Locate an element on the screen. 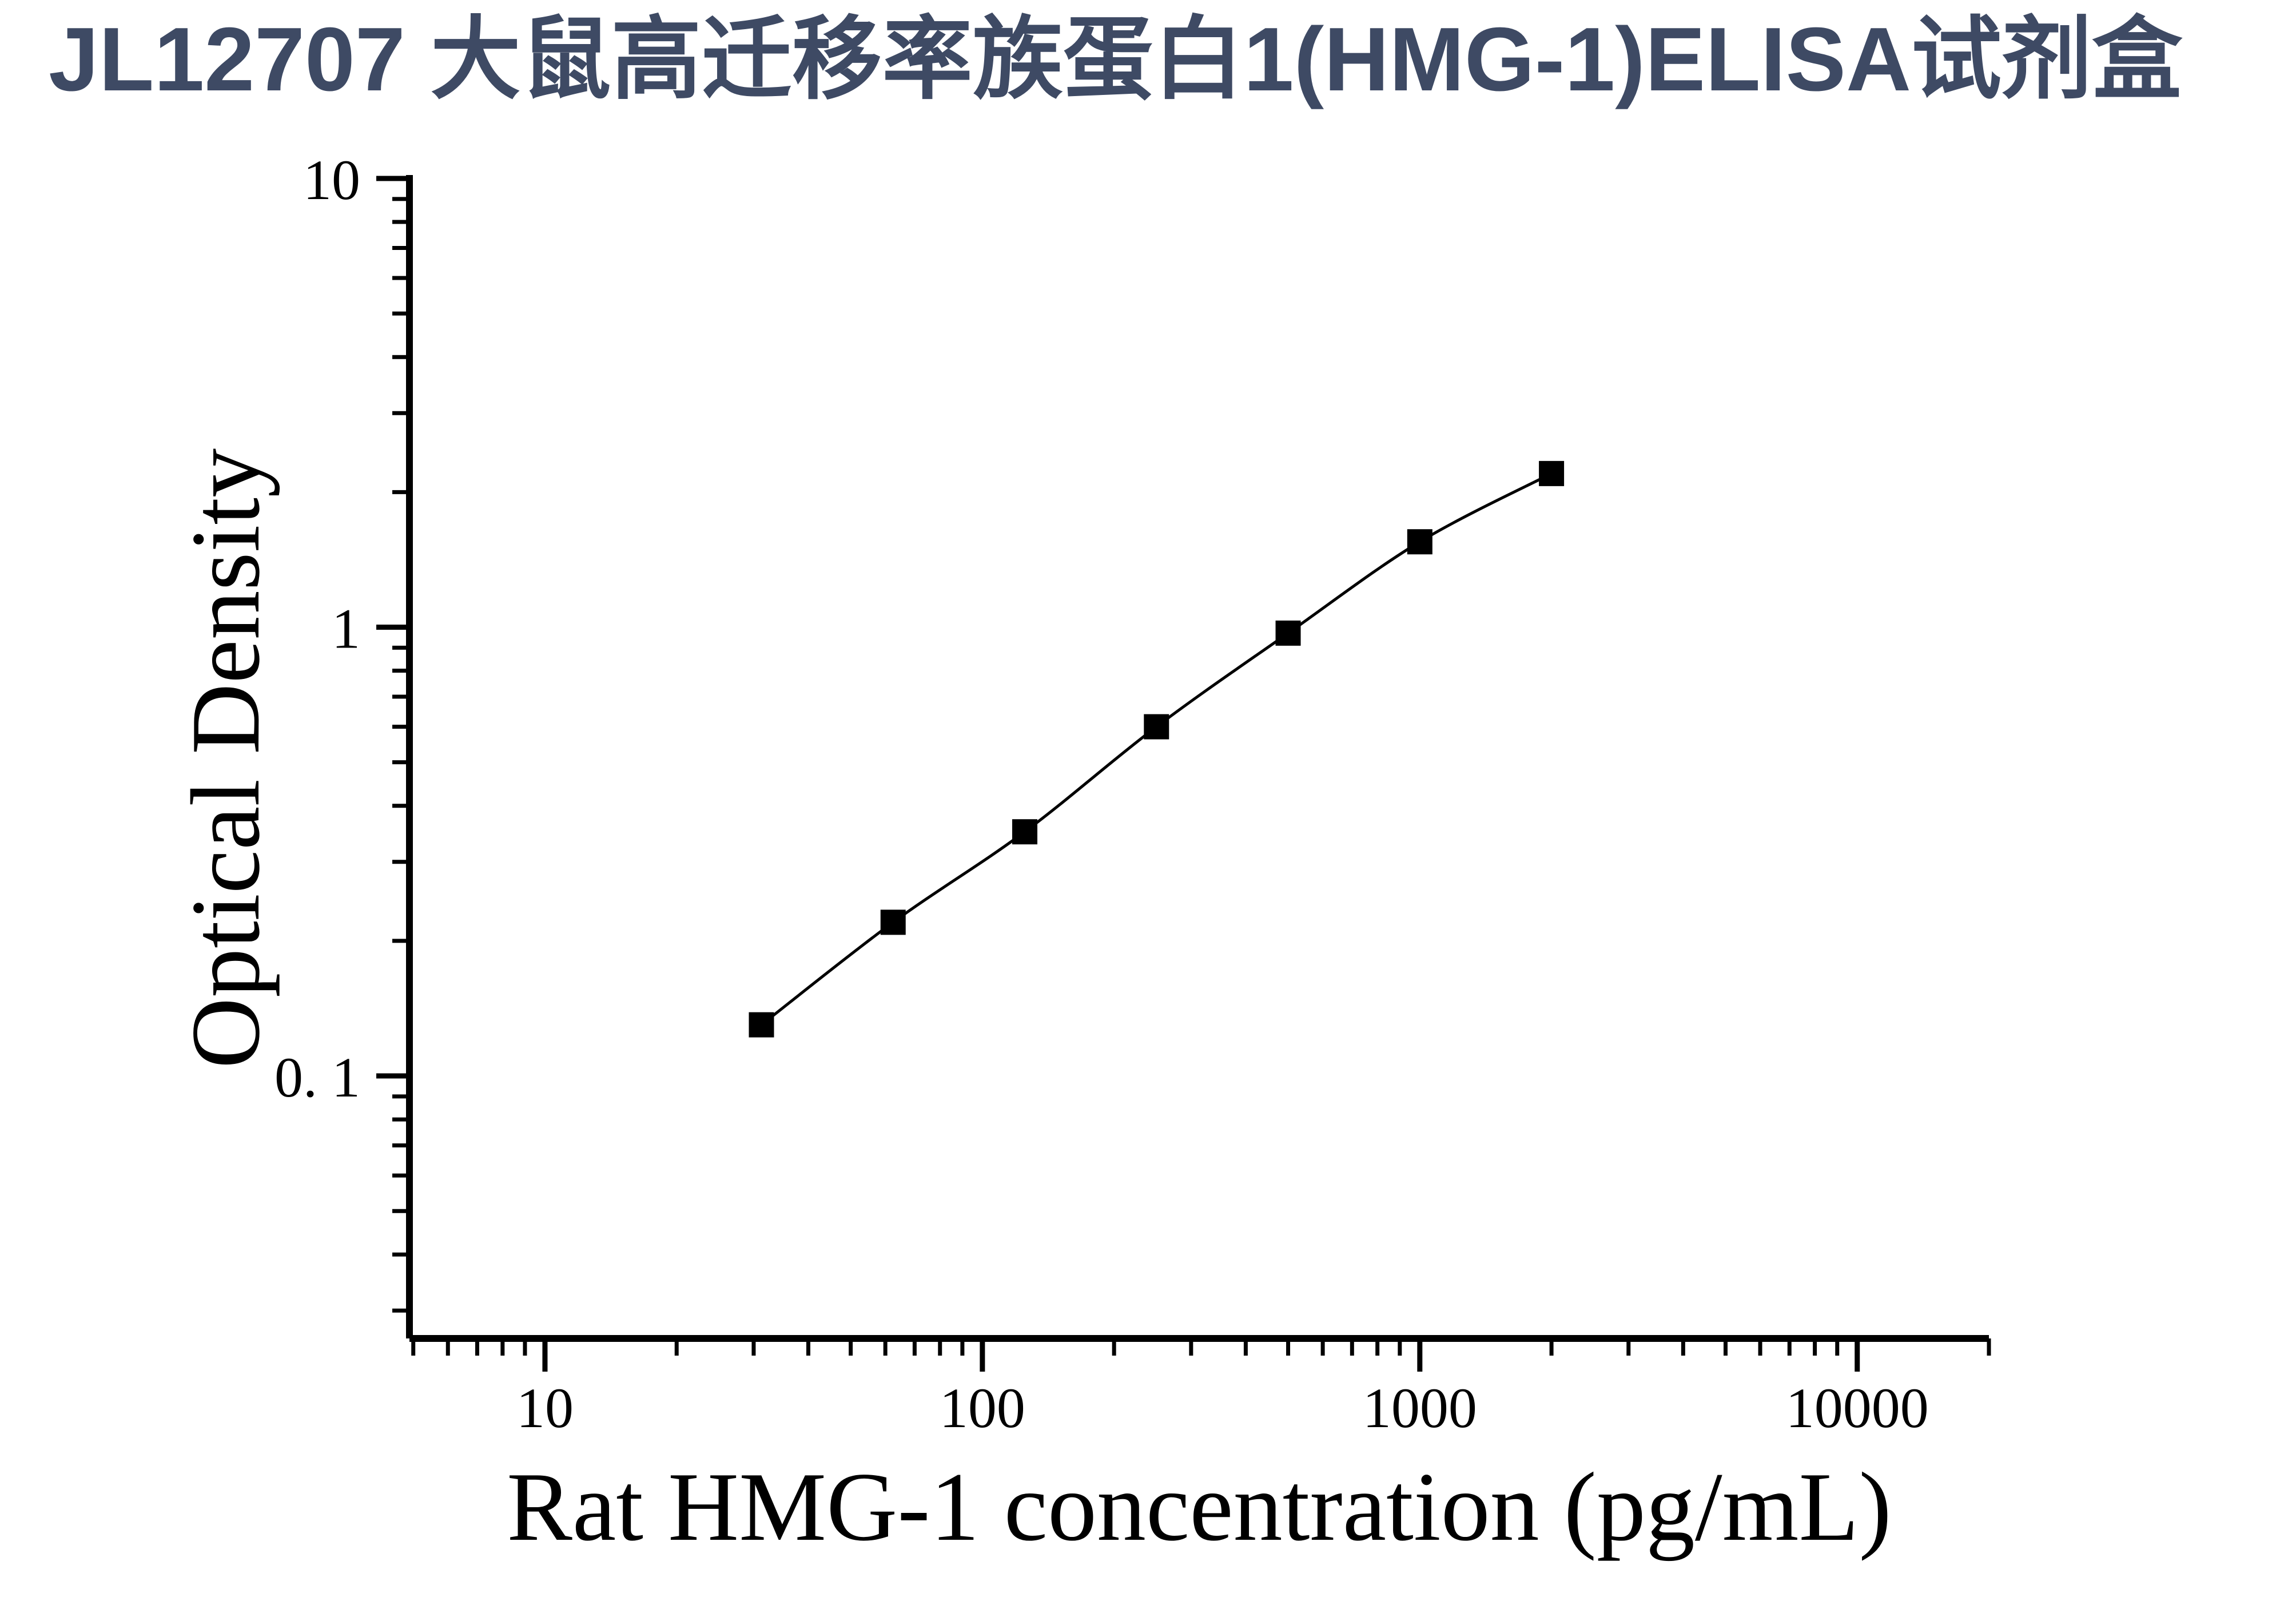 The image size is (2296, 1605). y-axis-label: Optical Density is located at coordinates (226, 758).